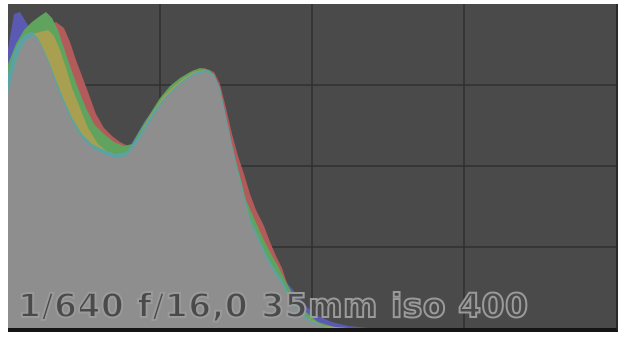 Image resolution: width=620 pixels, height=340 pixels. What do you see at coordinates (71, 305) in the screenshot?
I see `shutter-speed: 1/640` at bounding box center [71, 305].